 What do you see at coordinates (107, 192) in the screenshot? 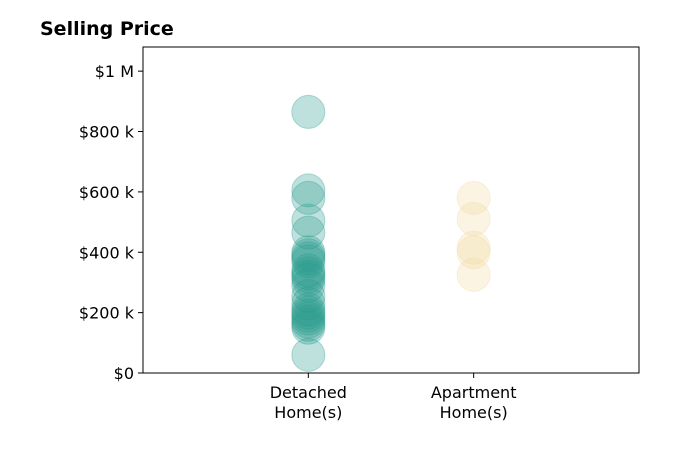
I see `y-tick-label: $600 k` at bounding box center [107, 192].